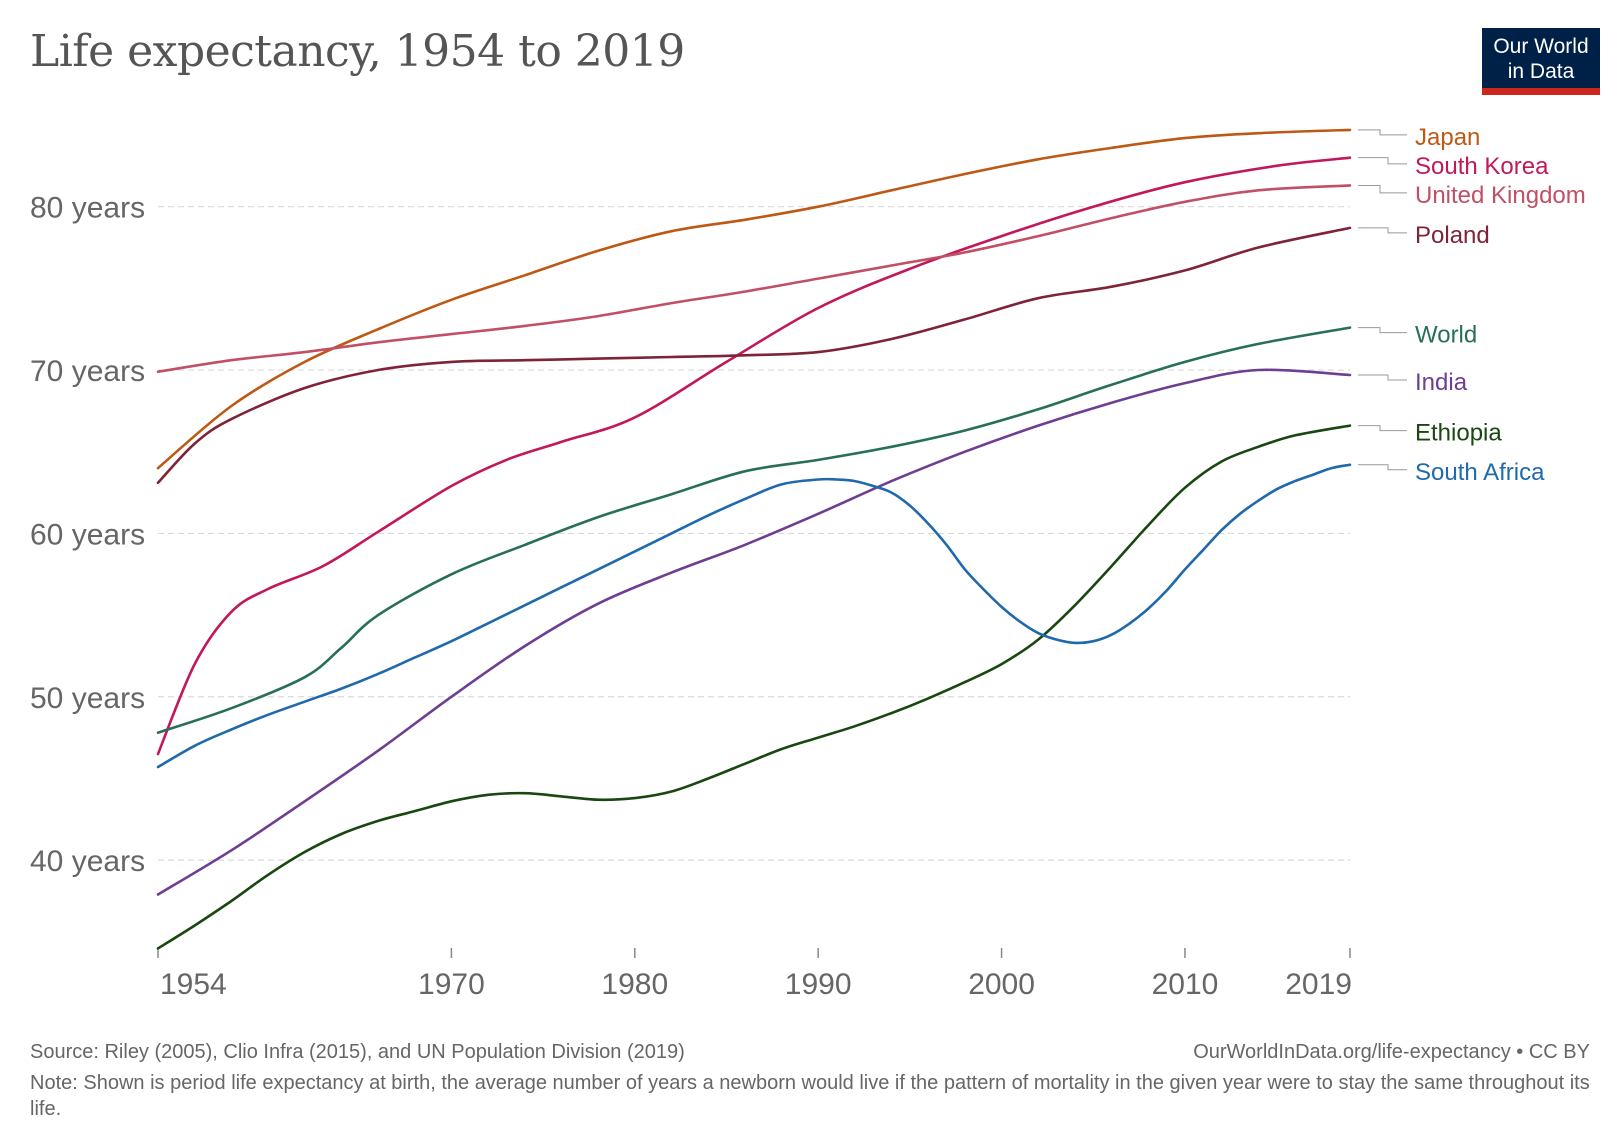 The image size is (1620, 1144). What do you see at coordinates (1446, 335) in the screenshot?
I see `series-label-world: World` at bounding box center [1446, 335].